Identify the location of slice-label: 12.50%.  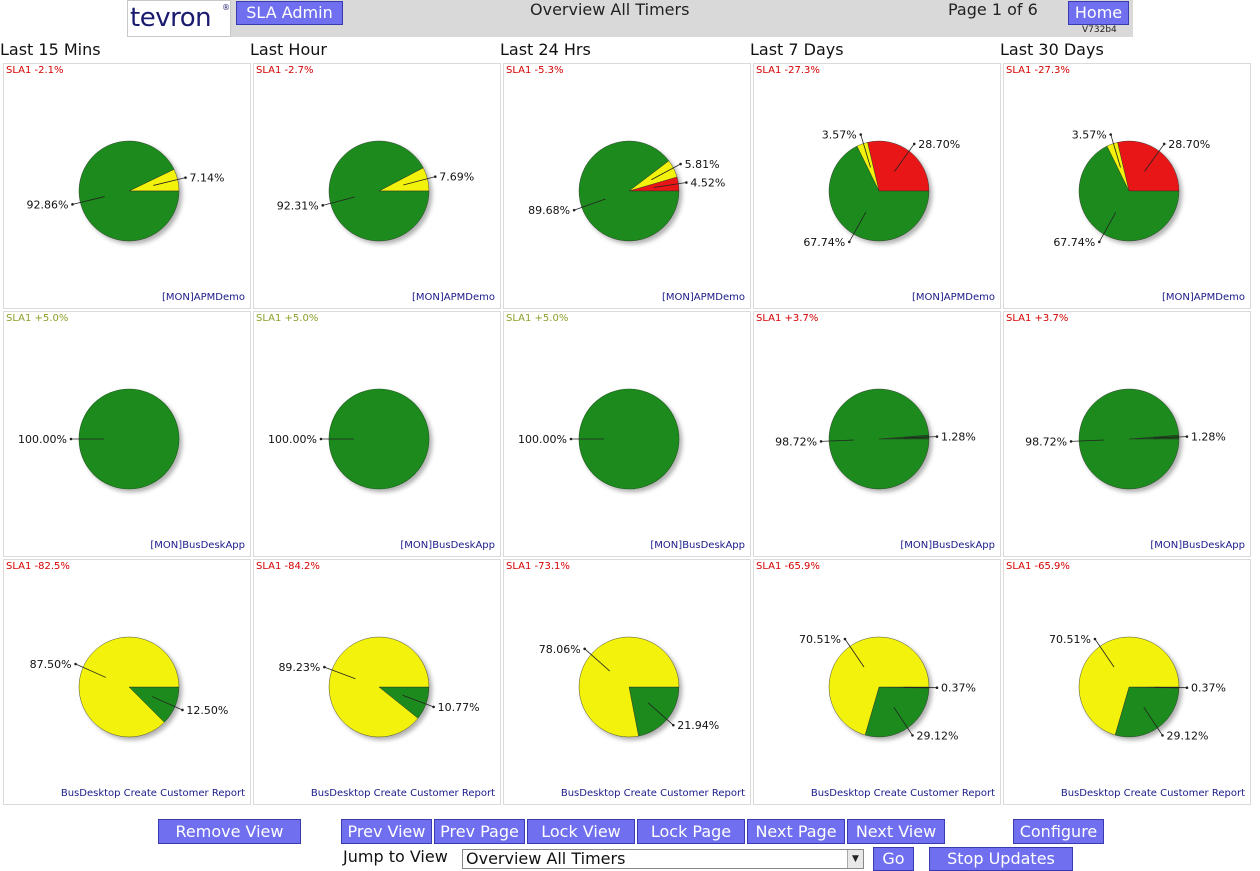
(207, 710).